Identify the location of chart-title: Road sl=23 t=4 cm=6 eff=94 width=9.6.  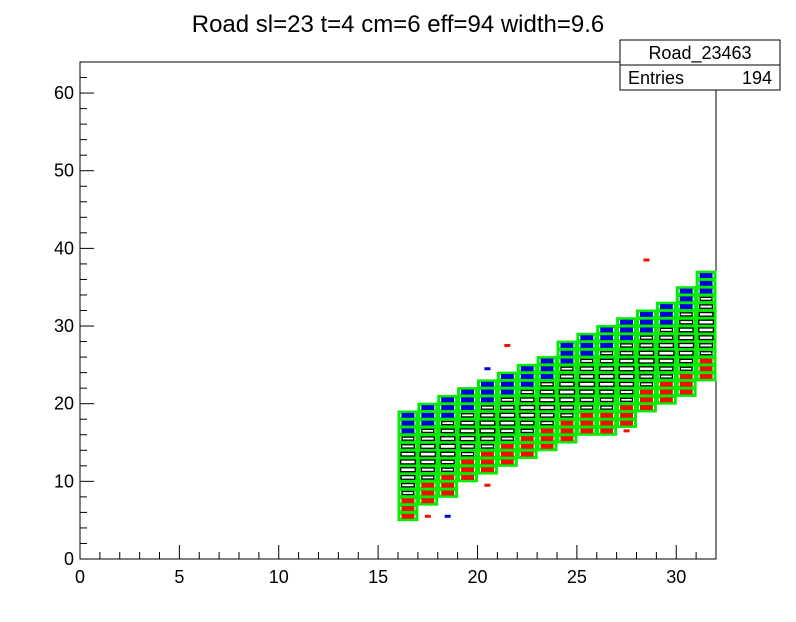
(398, 24).